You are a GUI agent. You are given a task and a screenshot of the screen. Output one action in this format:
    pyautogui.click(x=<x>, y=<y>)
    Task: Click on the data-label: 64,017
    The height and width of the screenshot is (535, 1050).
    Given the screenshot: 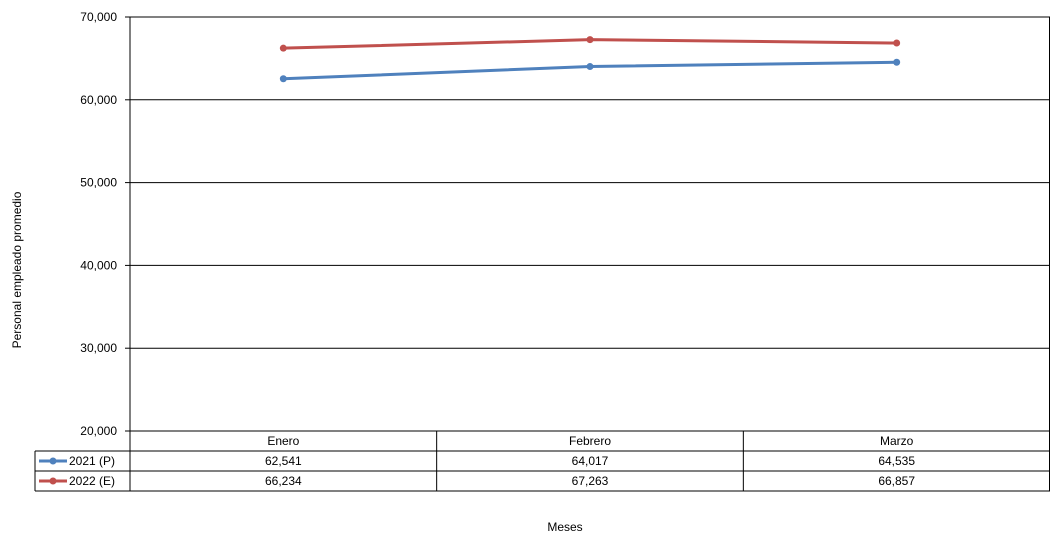 What is the action you would take?
    pyautogui.click(x=590, y=461)
    